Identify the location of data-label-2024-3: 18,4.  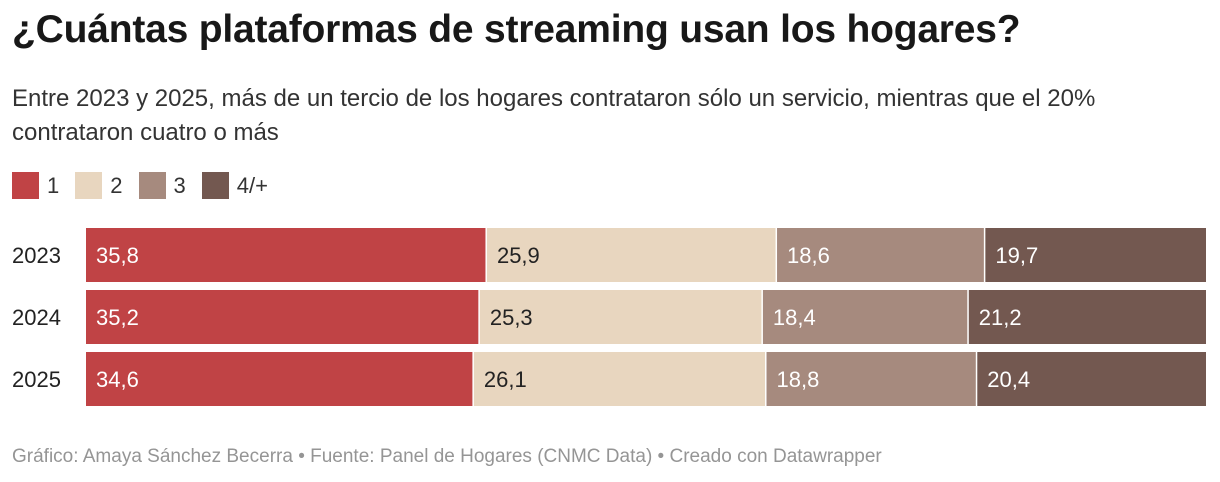
(794, 317).